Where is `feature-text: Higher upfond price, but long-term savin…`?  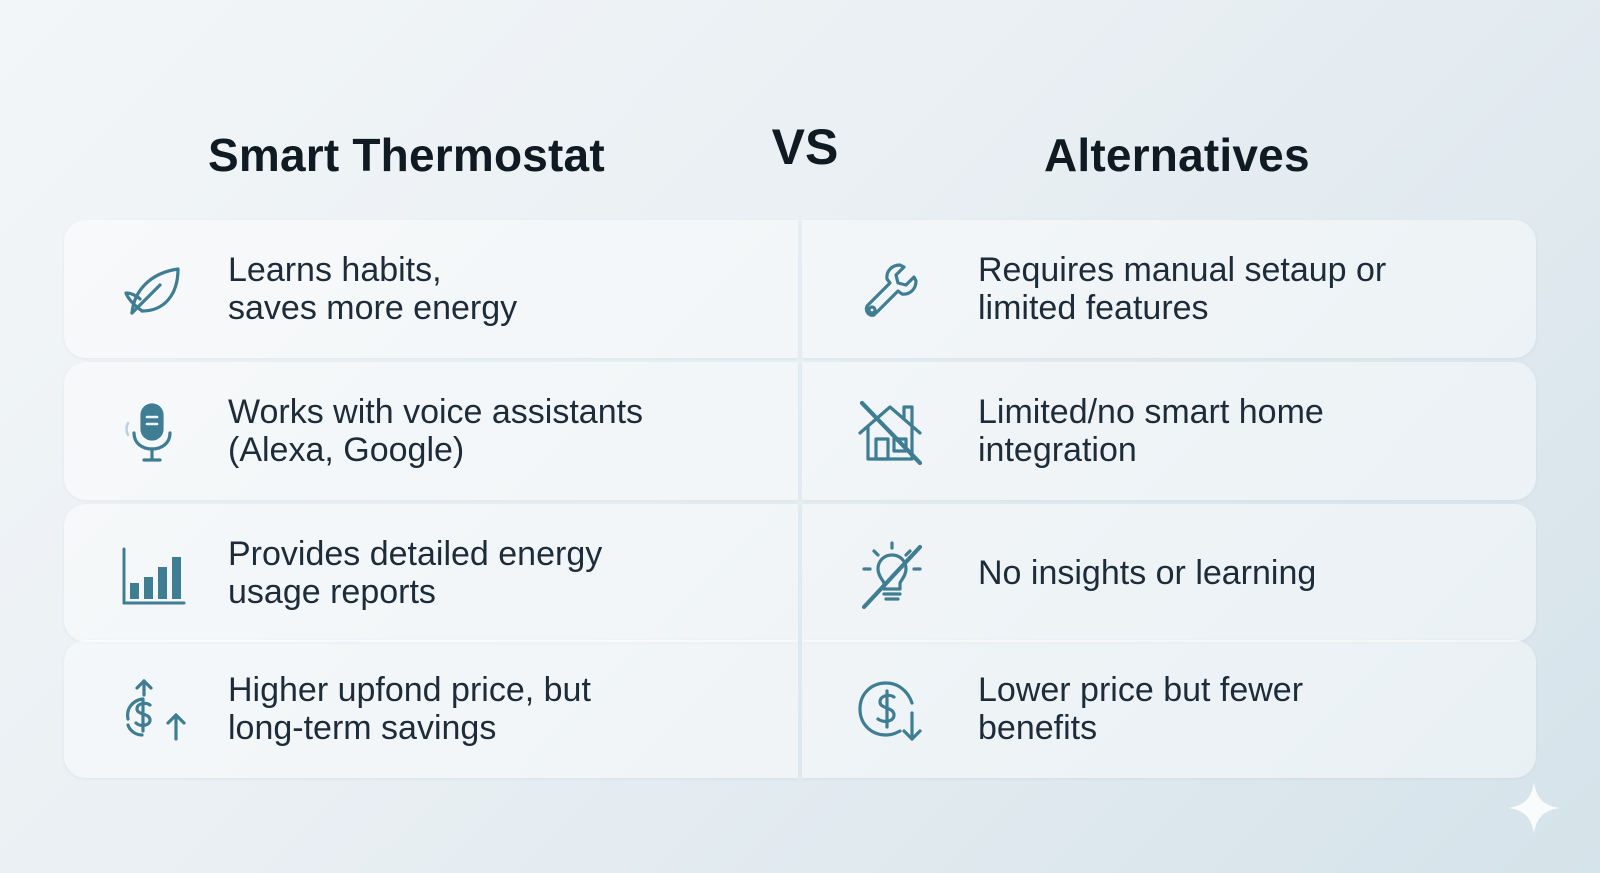 feature-text: Higher upfond price, but long-term savin… is located at coordinates (498, 709).